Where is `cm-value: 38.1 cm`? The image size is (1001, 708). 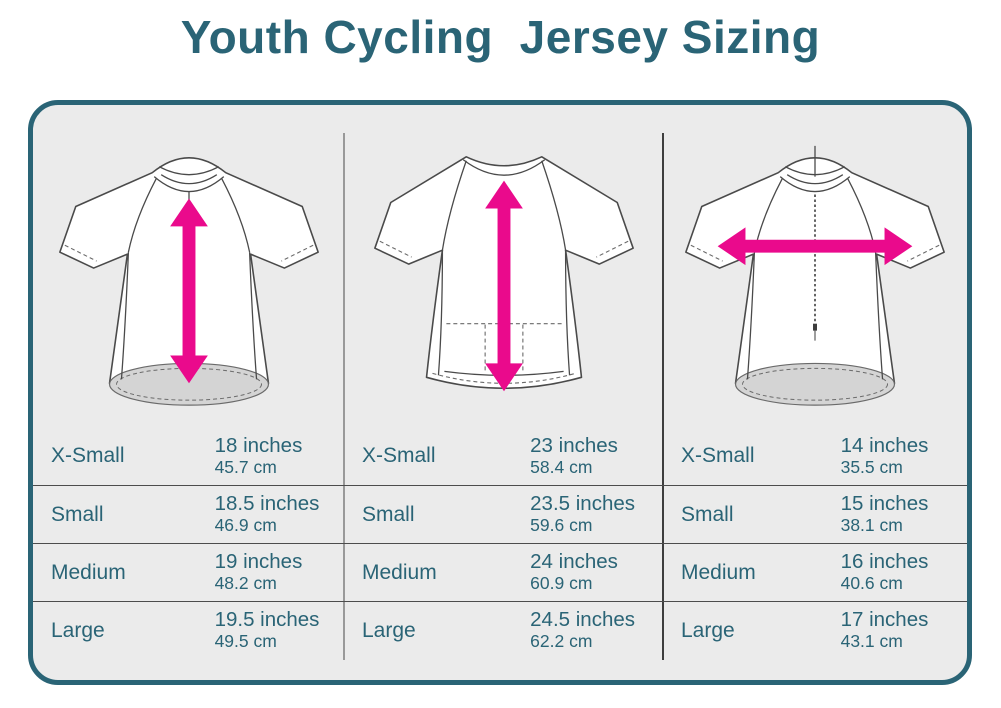 cm-value: 38.1 cm is located at coordinates (871, 525).